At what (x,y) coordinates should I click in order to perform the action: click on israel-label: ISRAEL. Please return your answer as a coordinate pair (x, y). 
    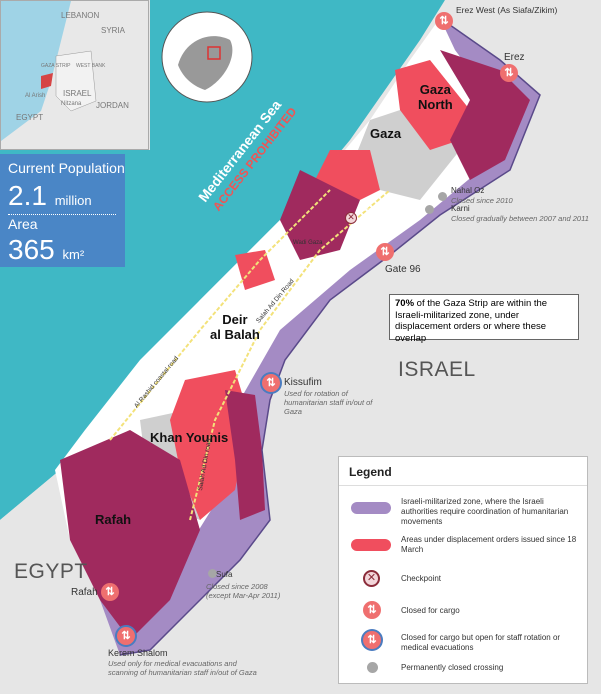
    Looking at the image, I should click on (437, 369).